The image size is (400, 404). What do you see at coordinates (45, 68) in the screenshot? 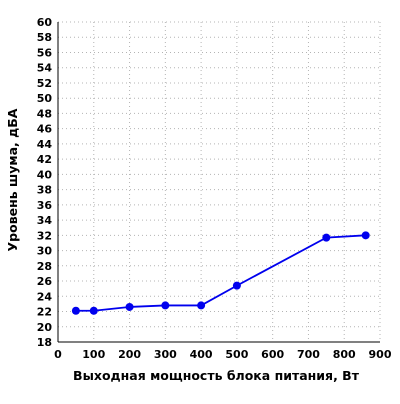
I see `y-tick-label: 54` at bounding box center [45, 68].